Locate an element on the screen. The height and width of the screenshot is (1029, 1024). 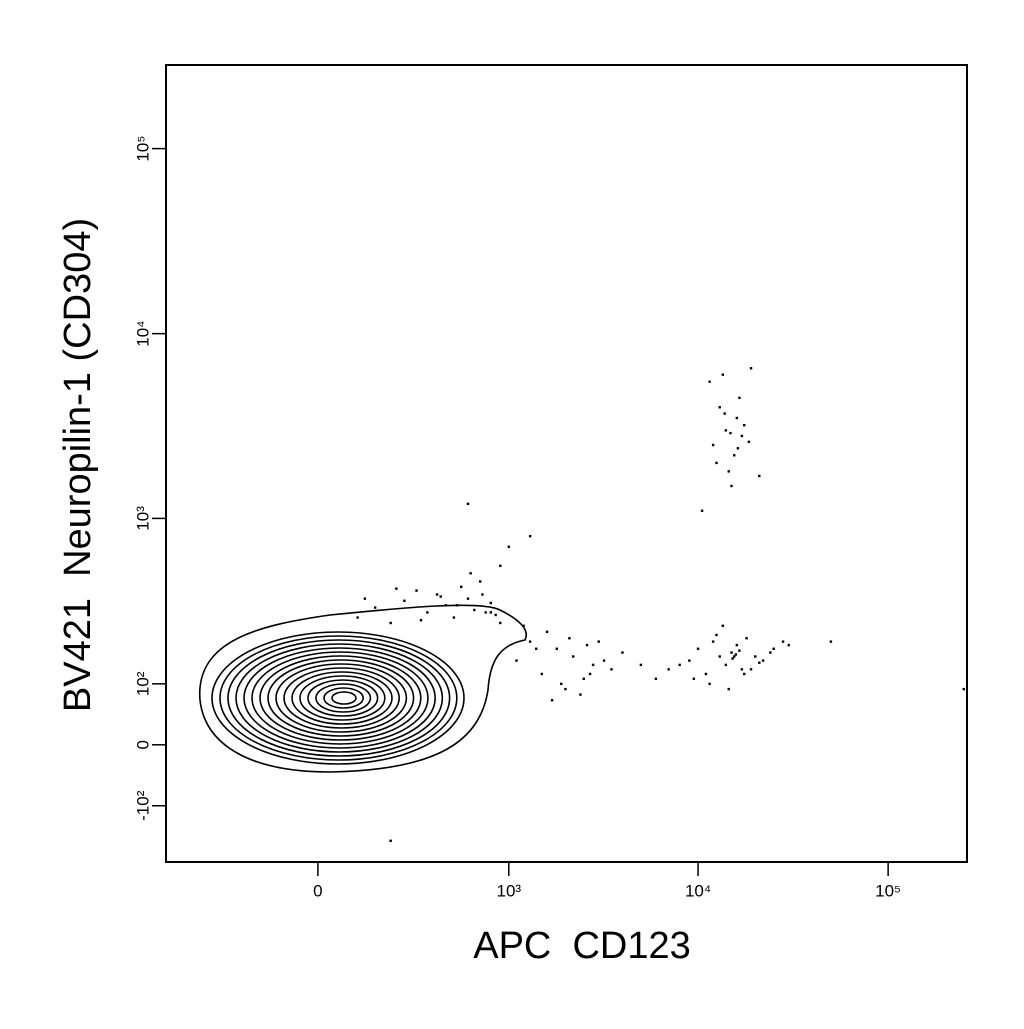
contour-group is located at coordinates (363, 688).